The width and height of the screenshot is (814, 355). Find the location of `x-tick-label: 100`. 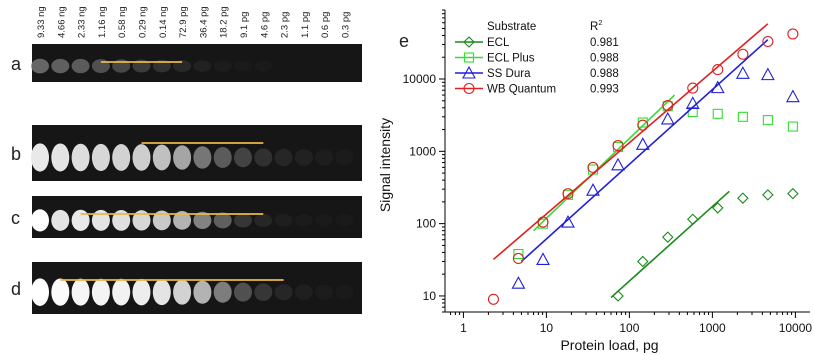

x-tick-label: 100 is located at coordinates (629, 328).